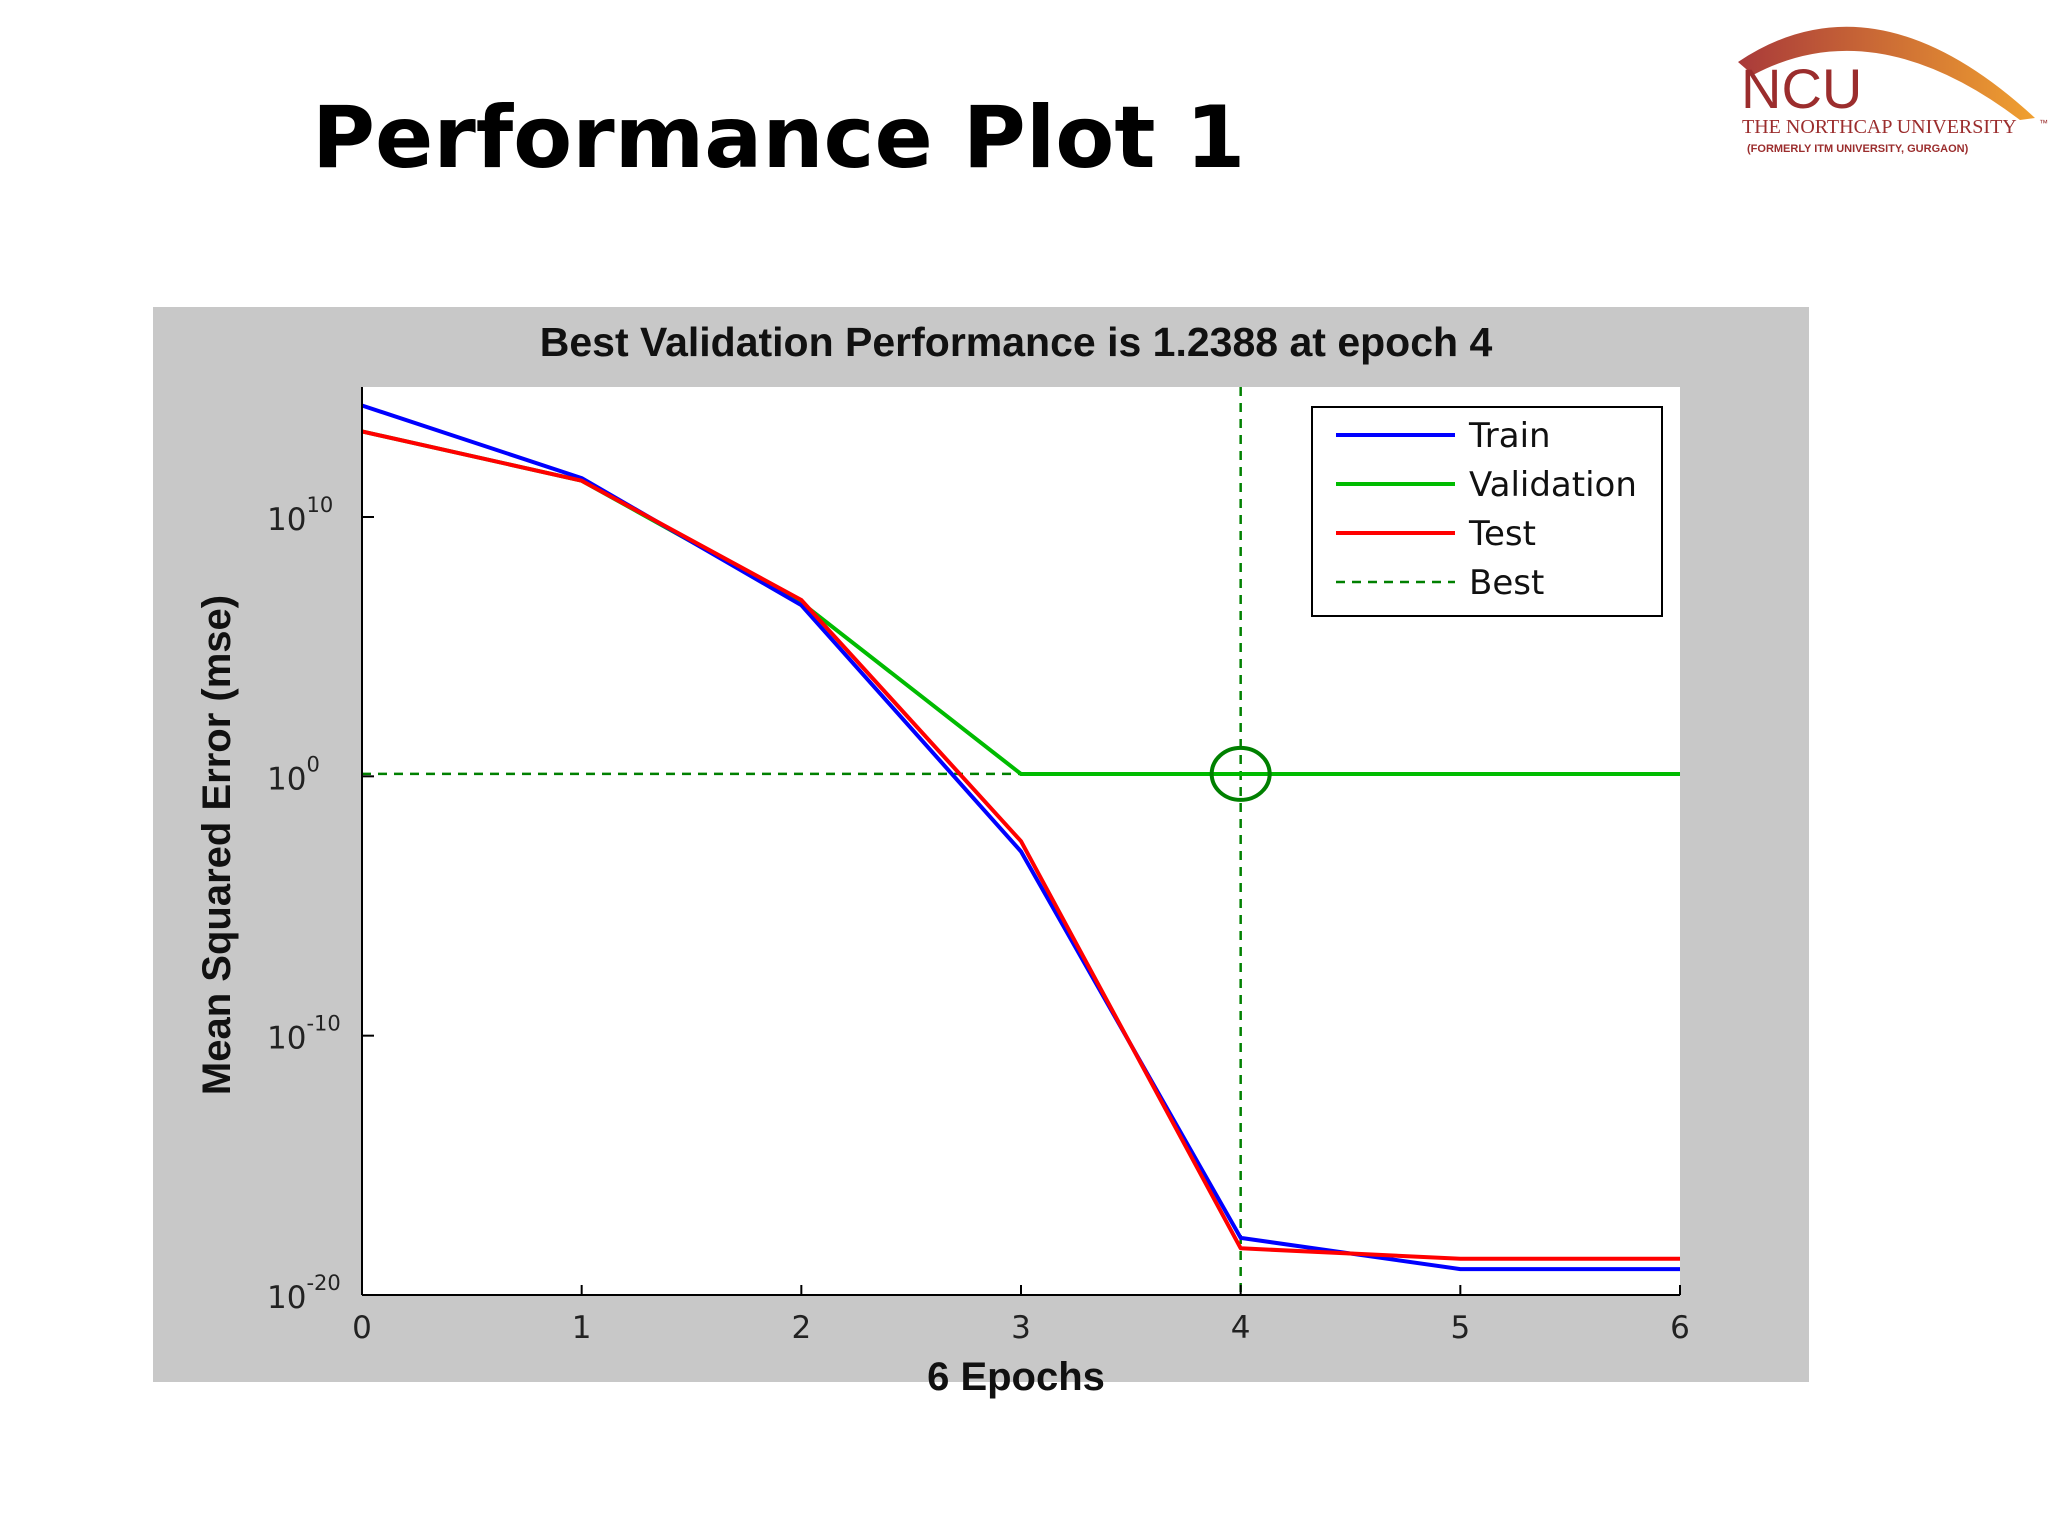 This screenshot has width=2048, height=1536. What do you see at coordinates (1506, 583) in the screenshot?
I see `legend-label-best: Best` at bounding box center [1506, 583].